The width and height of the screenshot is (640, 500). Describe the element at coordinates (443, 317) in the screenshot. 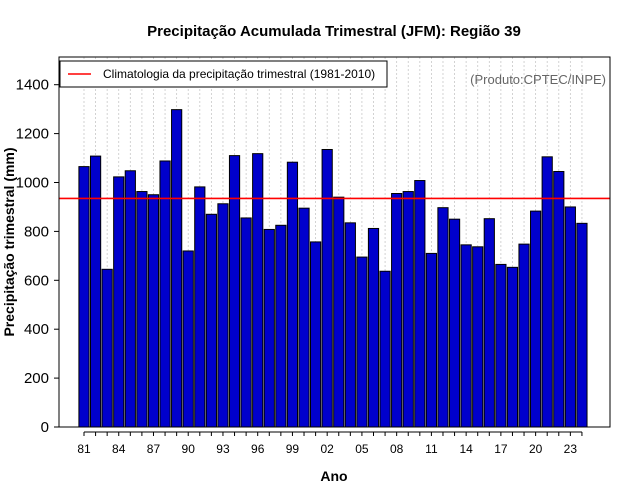

I see `bar-2012` at that location.